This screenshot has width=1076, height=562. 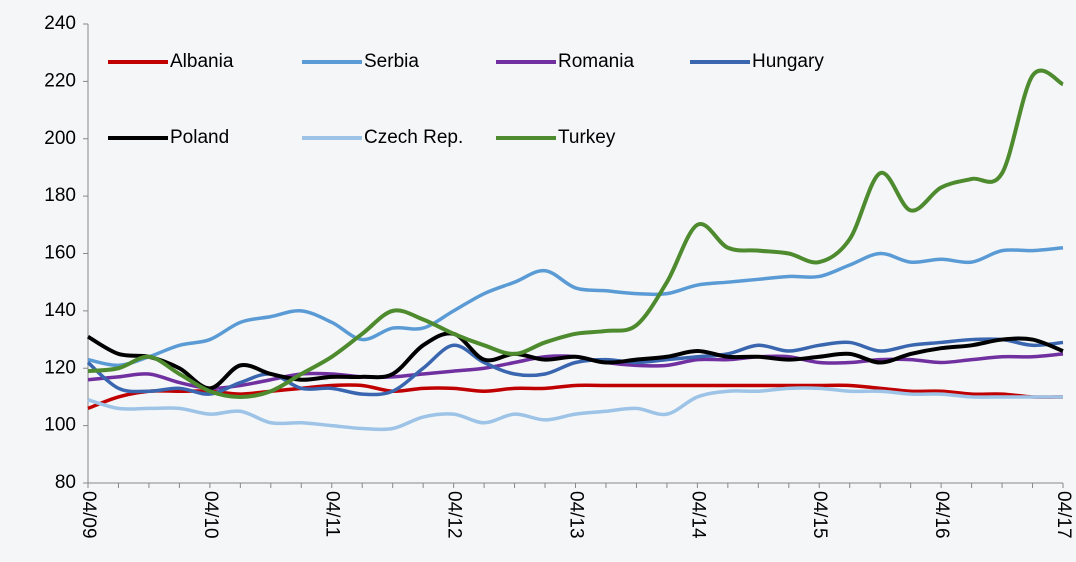 What do you see at coordinates (1063, 515) in the screenshot?
I see `x-tick-label: 04/17` at bounding box center [1063, 515].